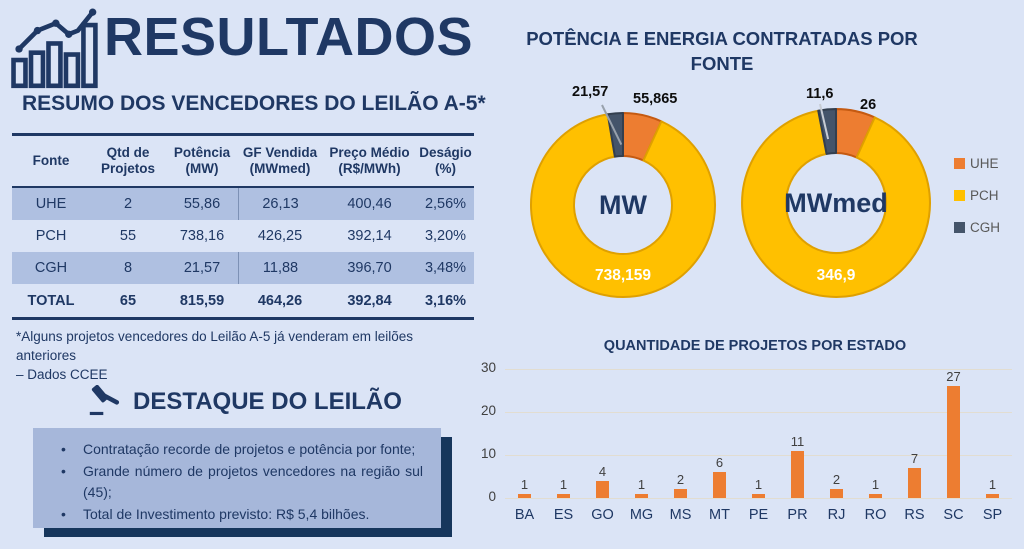  Describe the element at coordinates (836, 433) in the screenshot. I see `bar-column-rj: 2` at that location.